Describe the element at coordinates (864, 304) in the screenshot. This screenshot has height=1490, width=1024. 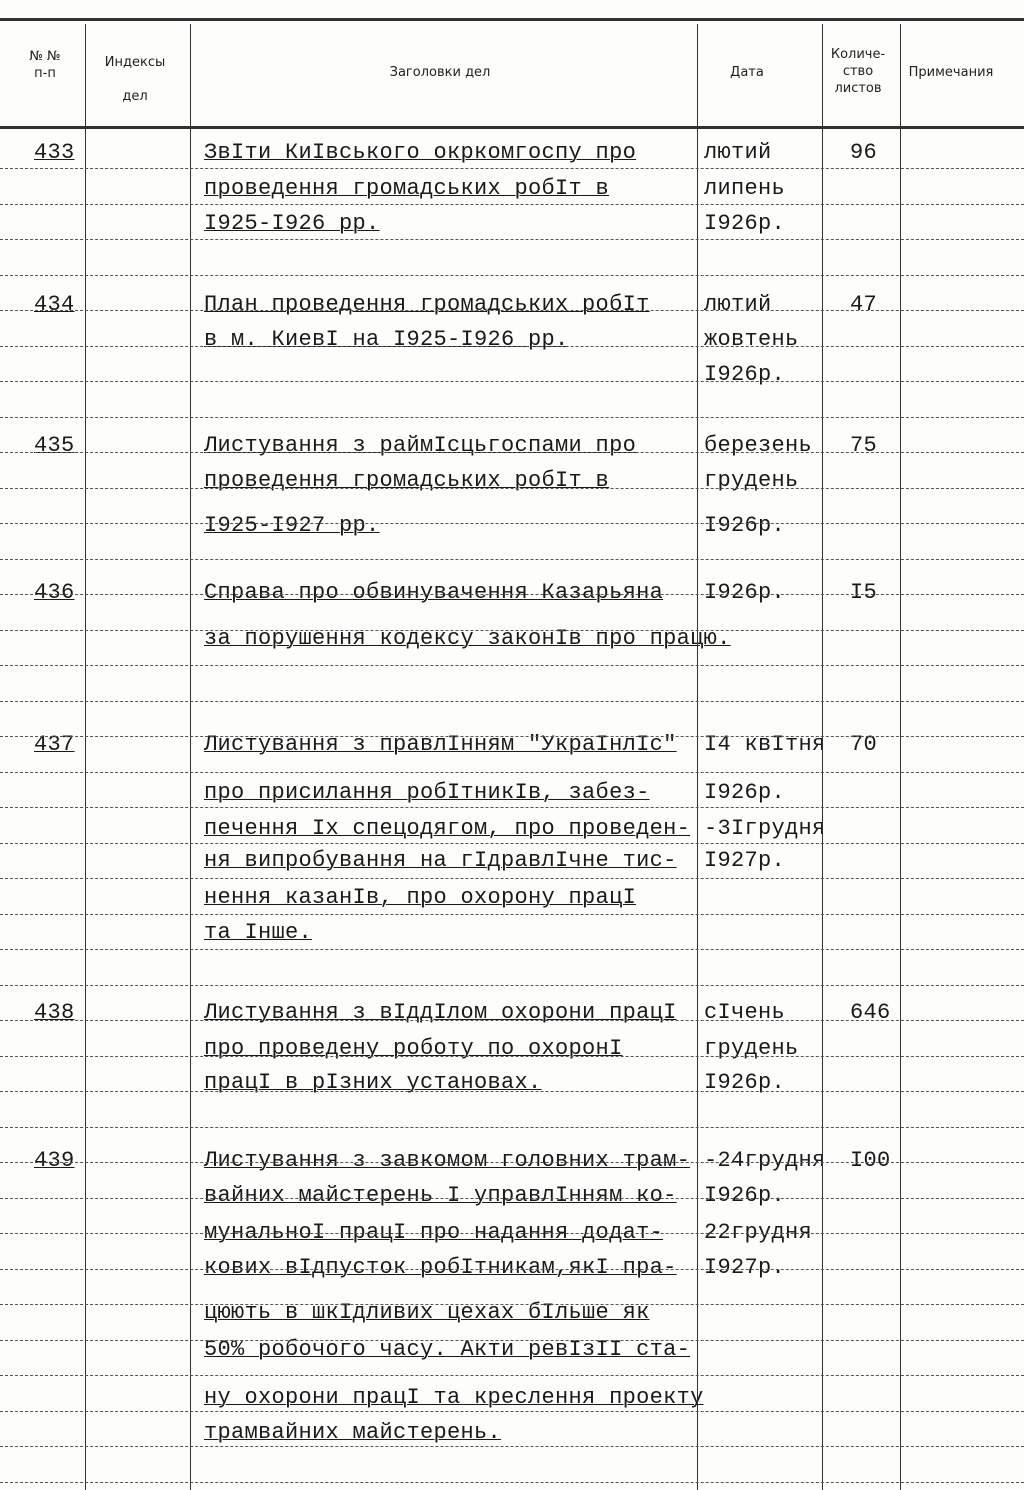
I see `entry-sheet-count: 47` at that location.